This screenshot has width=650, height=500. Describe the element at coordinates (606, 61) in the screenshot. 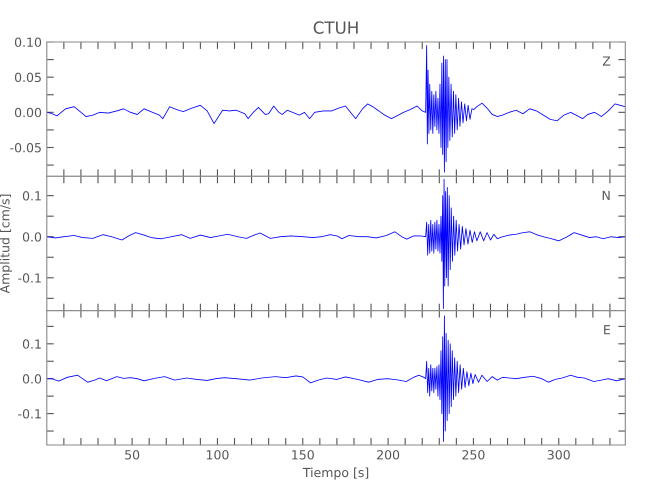

I see `annotation: Z` at that location.